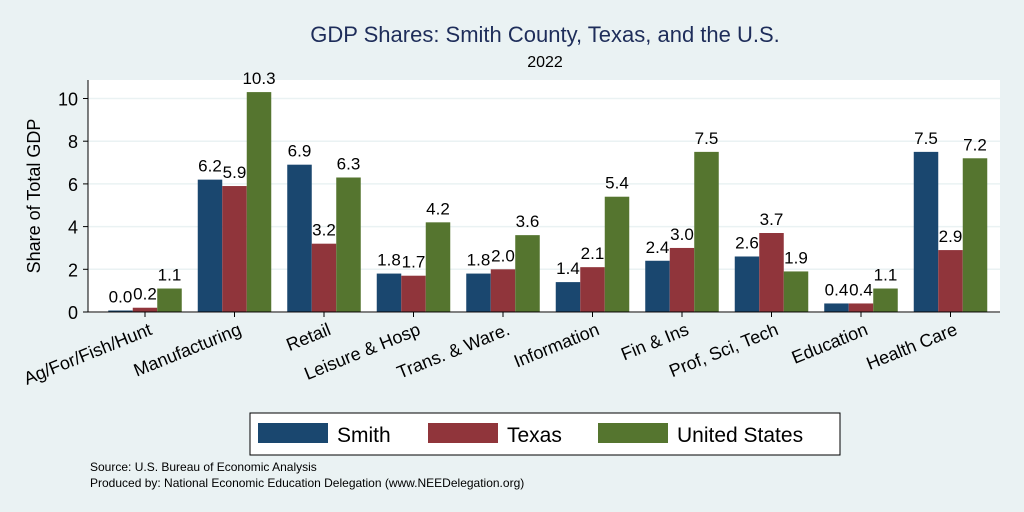  I want to click on y-tick-label: 6, so click(73, 185).